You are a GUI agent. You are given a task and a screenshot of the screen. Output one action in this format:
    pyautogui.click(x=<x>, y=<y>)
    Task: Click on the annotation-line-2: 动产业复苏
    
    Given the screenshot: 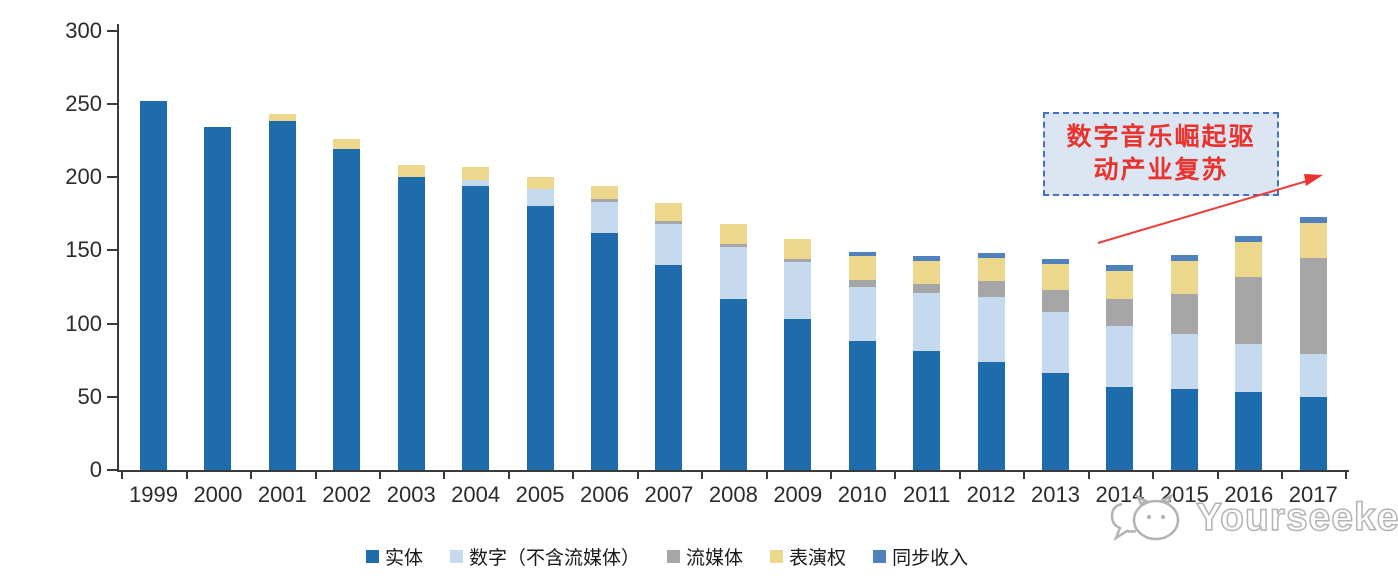 What is the action you would take?
    pyautogui.click(x=1161, y=170)
    